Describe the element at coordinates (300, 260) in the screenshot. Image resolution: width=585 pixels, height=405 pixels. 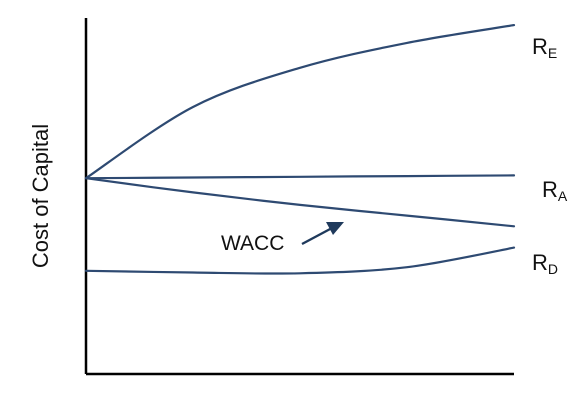
I see `series-line-rd` at that location.